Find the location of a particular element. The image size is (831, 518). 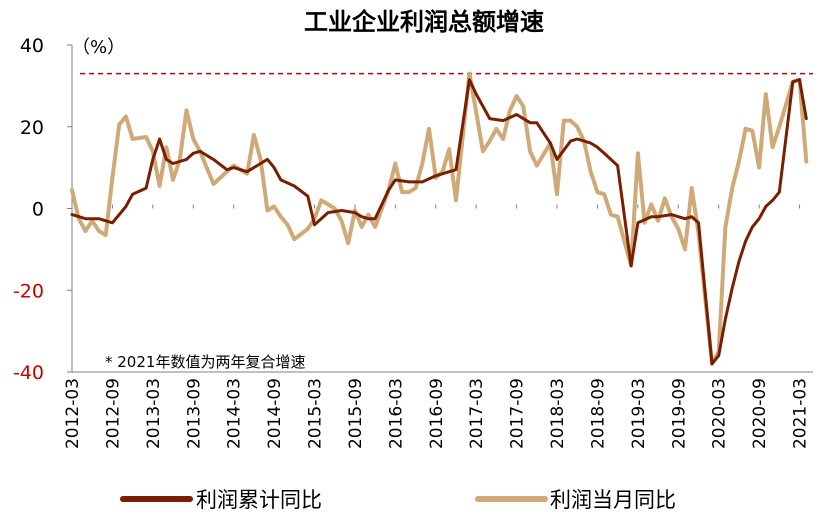

chart-note: * 2021年数值为两年复合增速 is located at coordinates (205, 362).